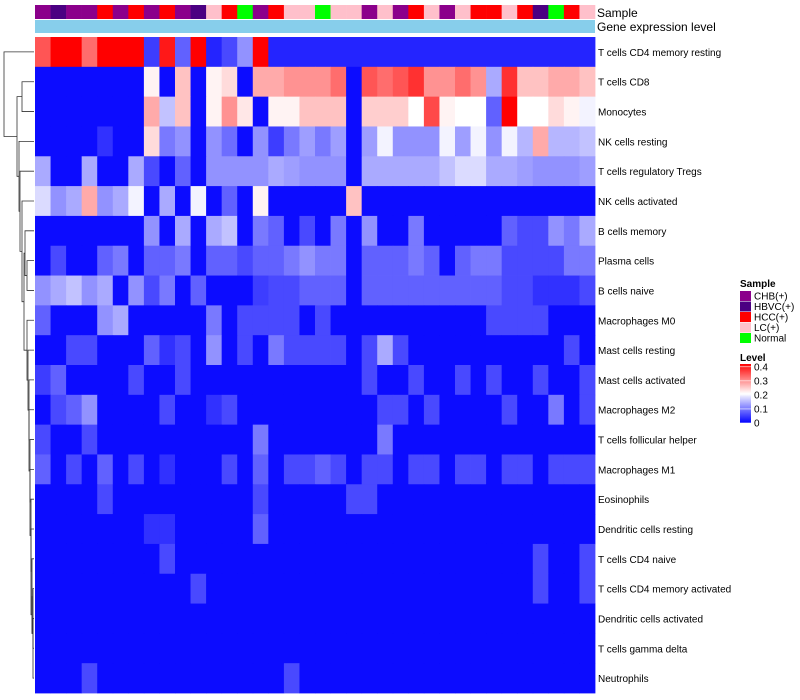 This screenshot has height=700, width=800. Describe the element at coordinates (18, 365) in the screenshot. I see `row-dendrogram` at that location.